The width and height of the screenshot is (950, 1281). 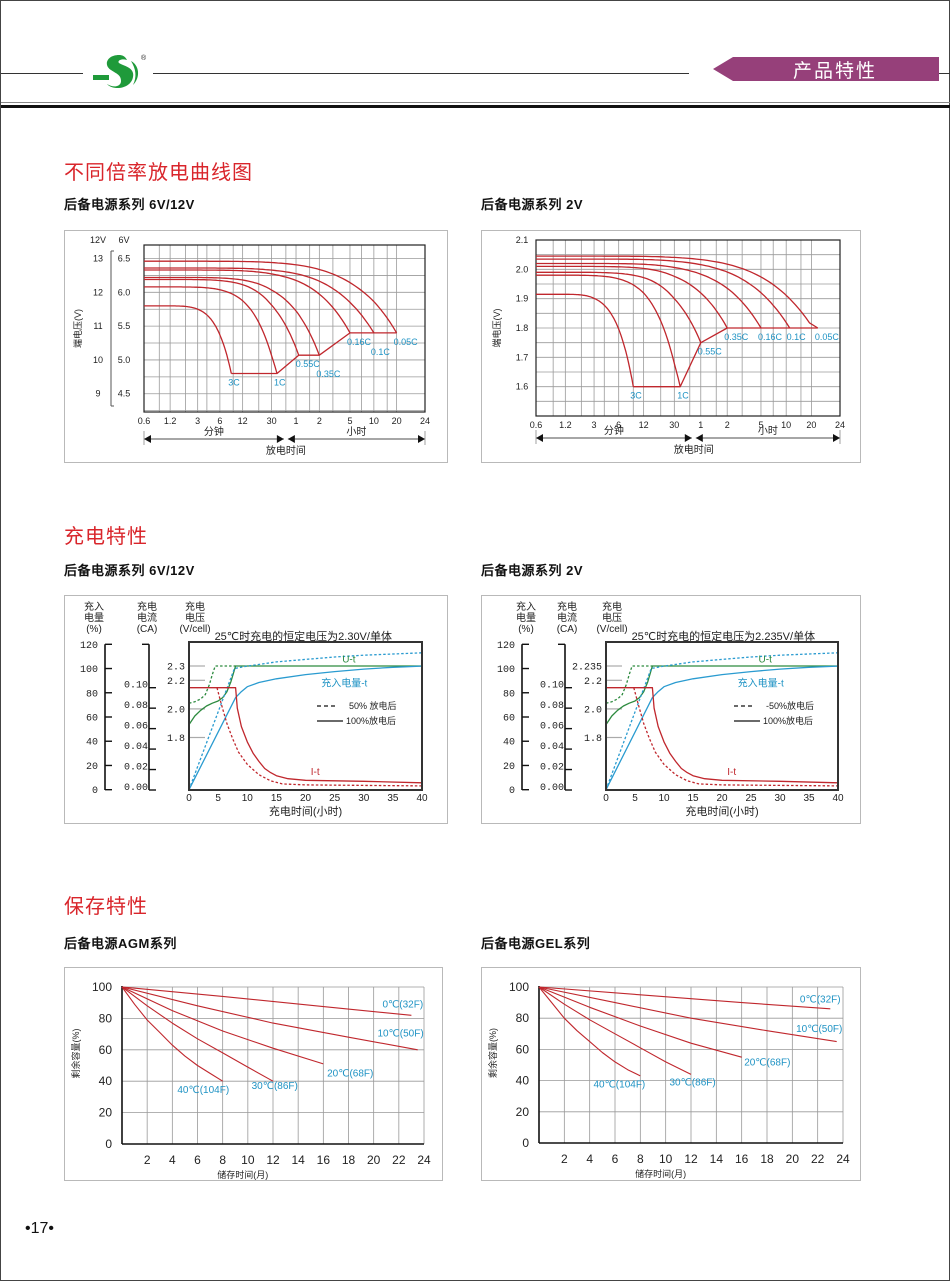 What do you see at coordinates (636, 396) in the screenshot?
I see `rate-label: 3C` at bounding box center [636, 396].